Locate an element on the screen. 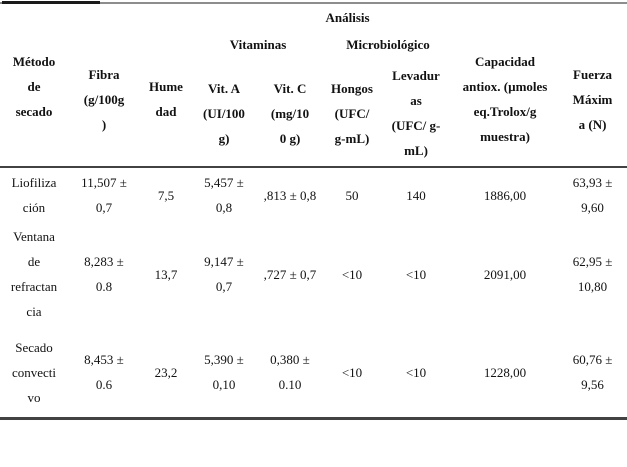 Image resolution: width=627 pixels, height=467 pixels. cell-humedad: 13,7 is located at coordinates (166, 274).